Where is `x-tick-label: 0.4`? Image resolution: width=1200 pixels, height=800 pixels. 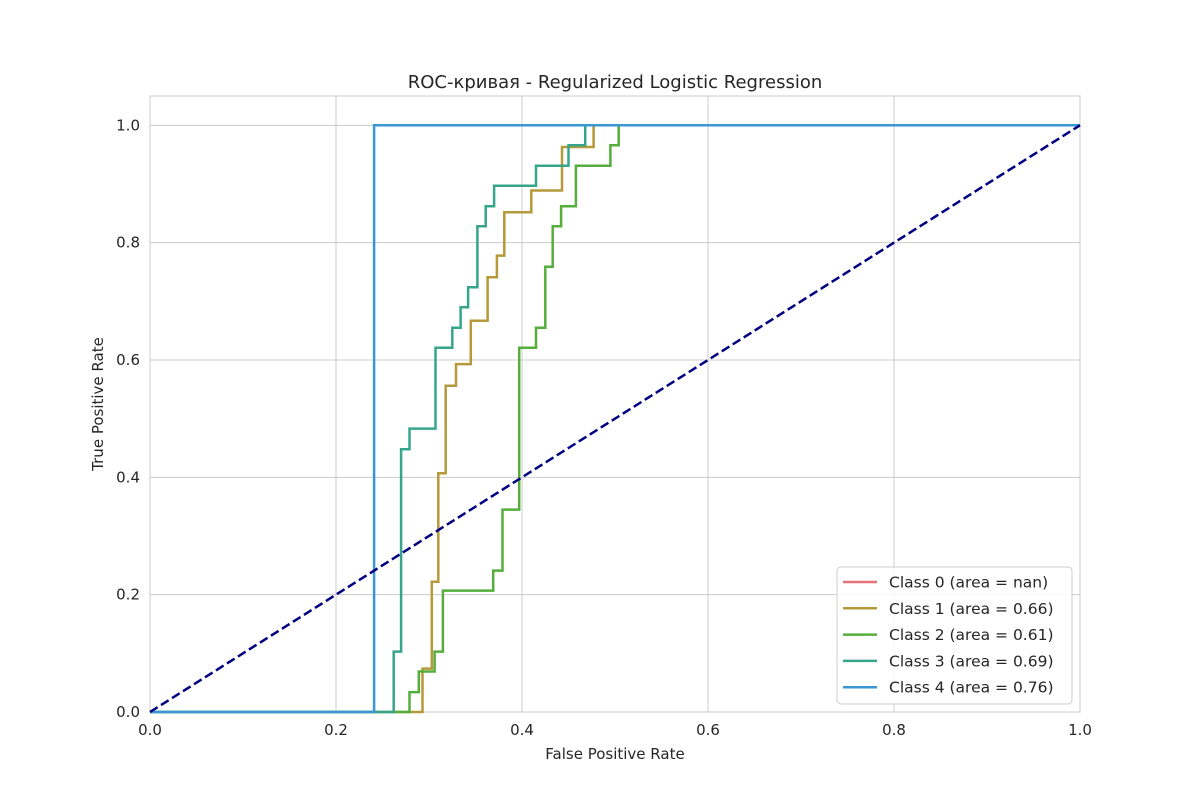
x-tick-label: 0.4 is located at coordinates (522, 730).